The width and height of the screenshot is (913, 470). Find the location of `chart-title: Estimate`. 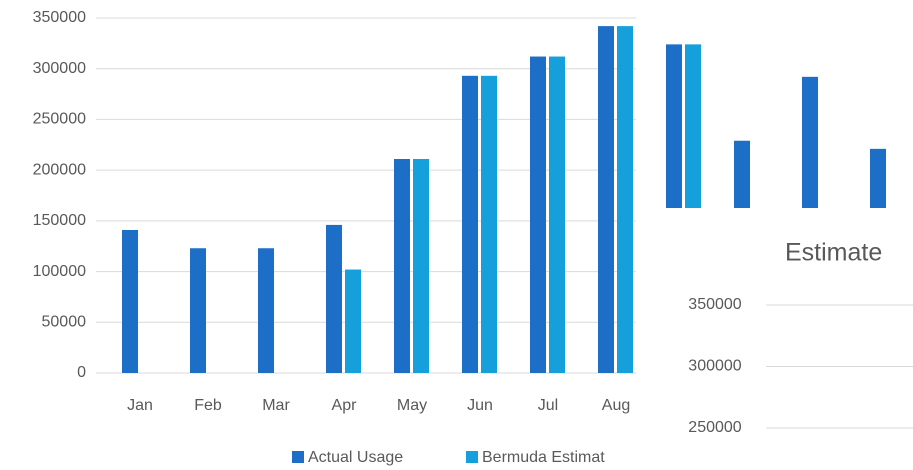

chart-title: Estimate is located at coordinates (833, 253).